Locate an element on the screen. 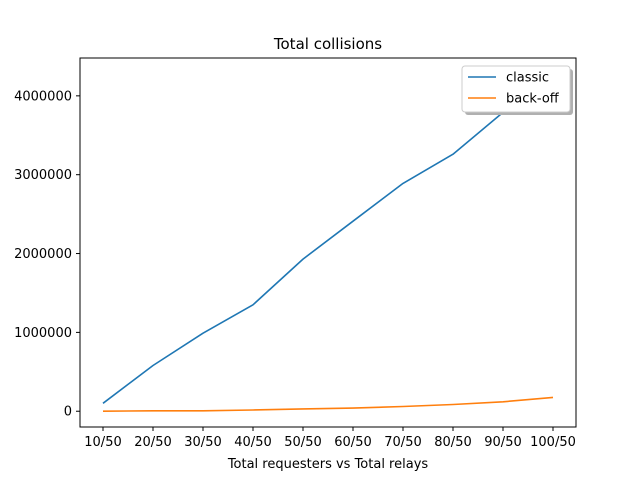 The width and height of the screenshot is (640, 480). x-tick-label: 60/50 is located at coordinates (352, 442).